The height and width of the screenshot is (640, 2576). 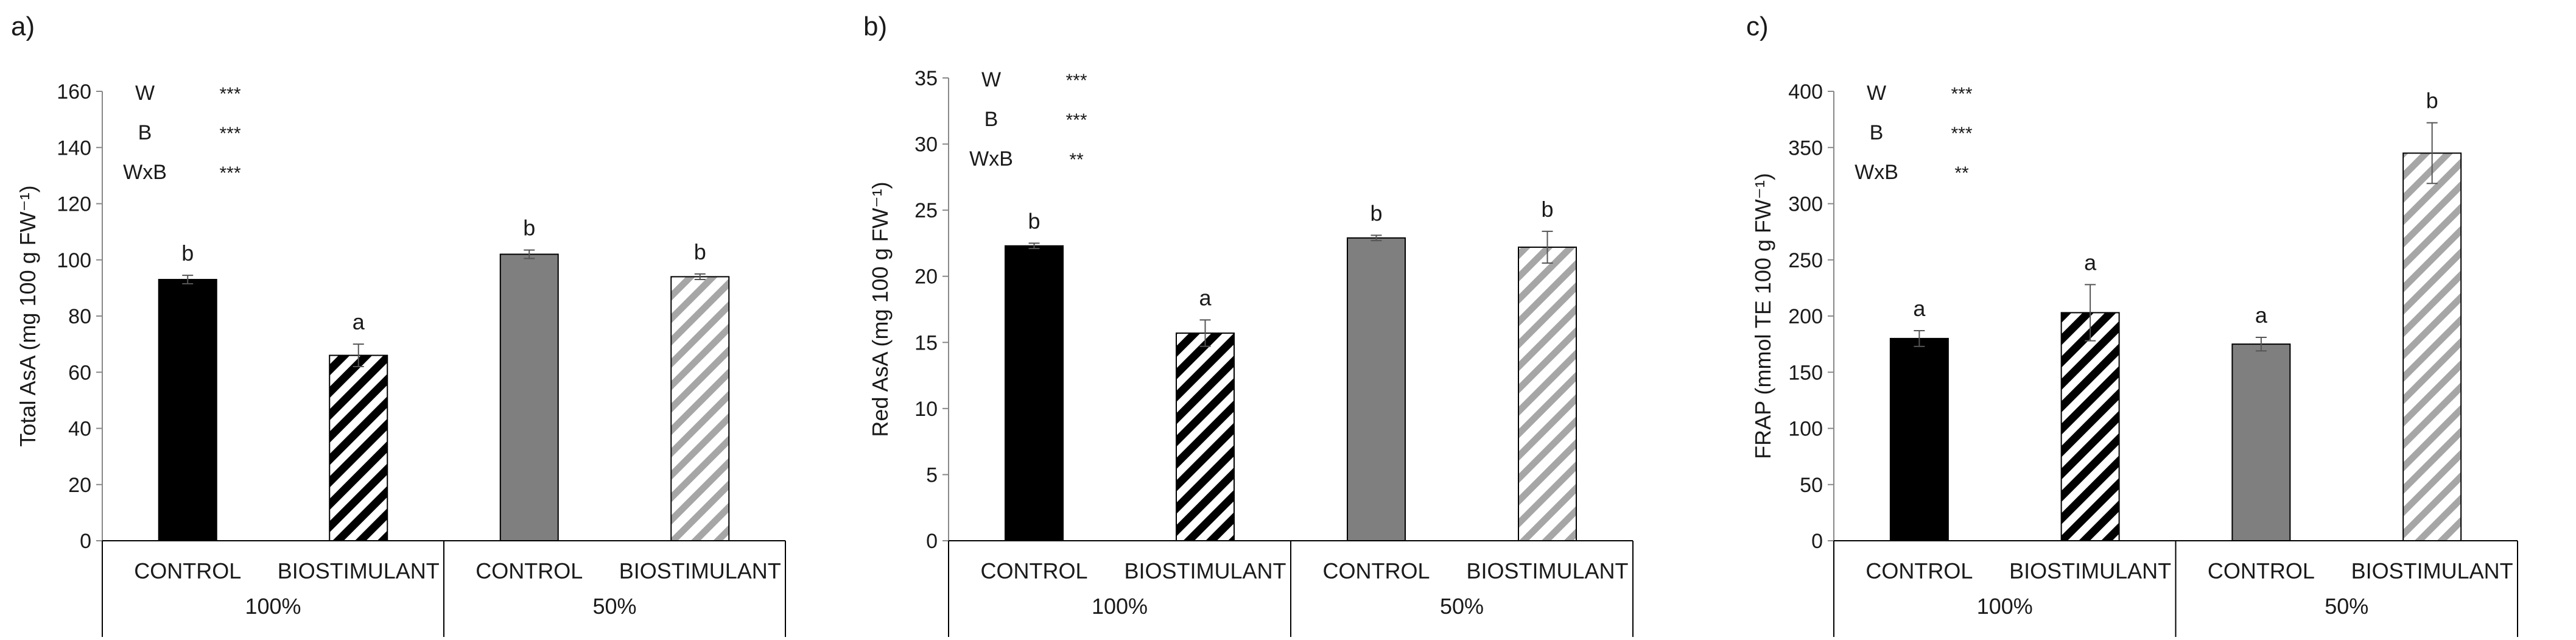 What do you see at coordinates (1805, 204) in the screenshot?
I see `y-tick-label: 300` at bounding box center [1805, 204].